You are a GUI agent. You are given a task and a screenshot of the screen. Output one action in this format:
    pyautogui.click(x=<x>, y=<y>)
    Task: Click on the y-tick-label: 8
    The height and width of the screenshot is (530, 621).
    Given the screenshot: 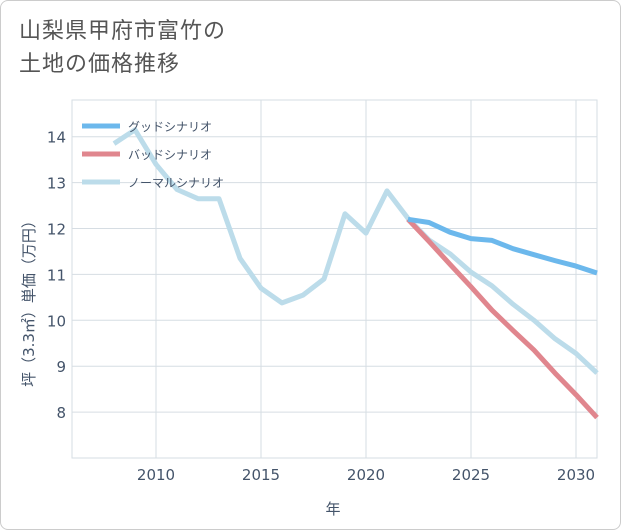 What is the action you would take?
    pyautogui.click(x=61, y=413)
    